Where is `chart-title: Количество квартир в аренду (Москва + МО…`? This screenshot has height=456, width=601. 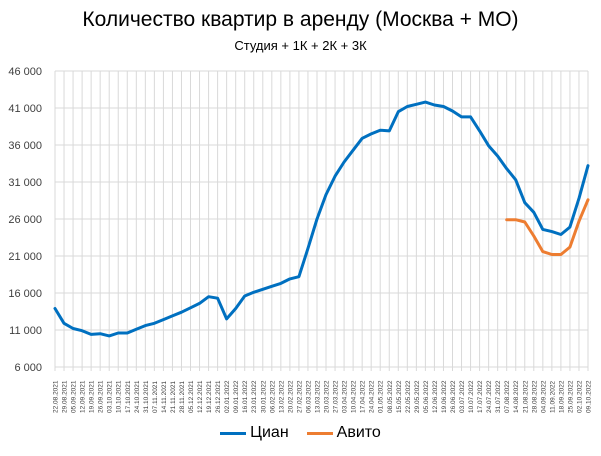 chart-title: Количество квартир в аренду (Москва + МО… is located at coordinates (300, 19).